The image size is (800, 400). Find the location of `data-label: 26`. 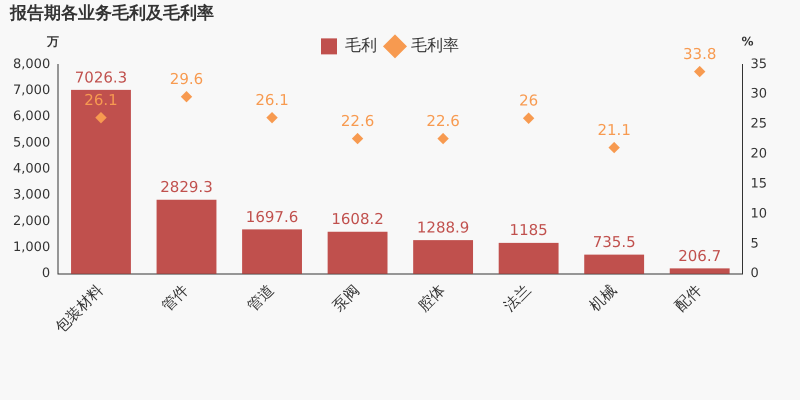

data-label: 26 is located at coordinates (528, 101).